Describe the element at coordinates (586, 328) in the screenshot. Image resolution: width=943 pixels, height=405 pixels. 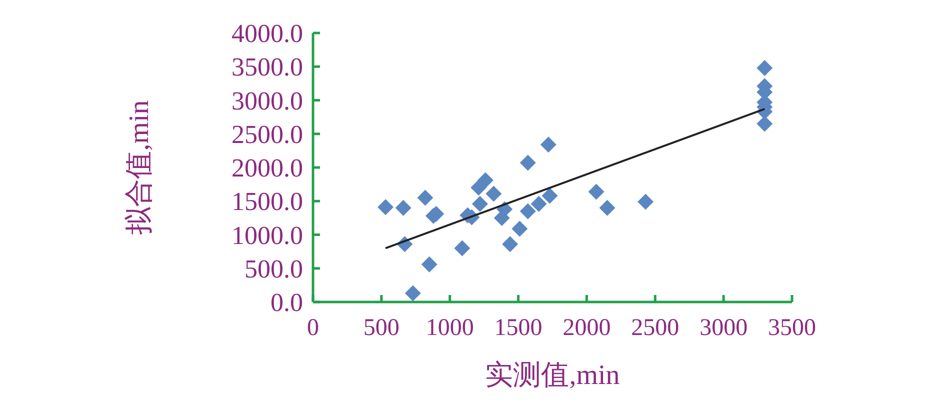
I see `x-tick-label: 2000` at that location.